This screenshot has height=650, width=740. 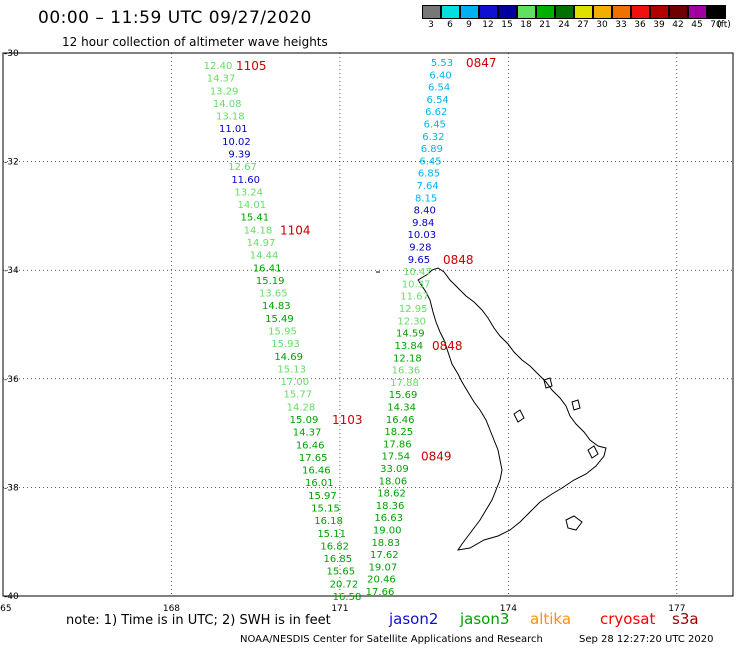 I want to click on color-scale-label: 33, so click(x=621, y=25).